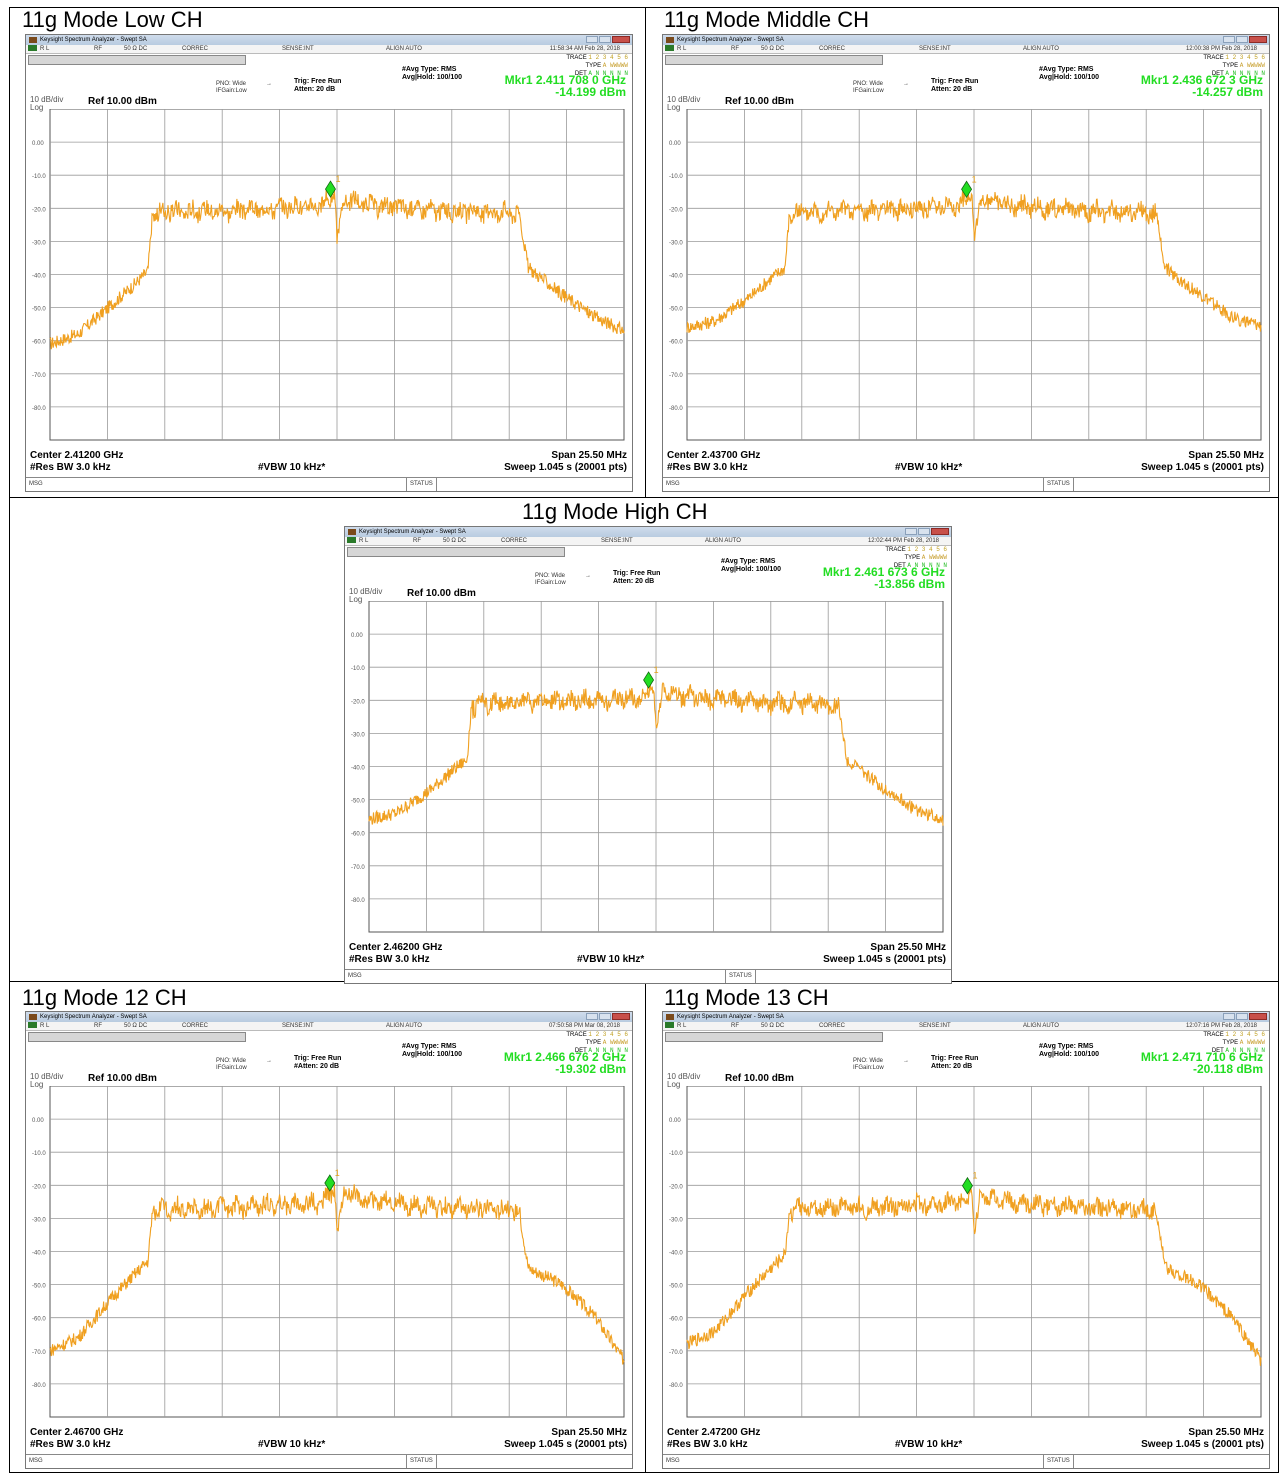 Image resolution: width=1285 pixels, height=1477 pixels. What do you see at coordinates (648, 532) in the screenshot?
I see `window-titlebar: Keysight Spectrum Analyzer - Swept SA` at bounding box center [648, 532].